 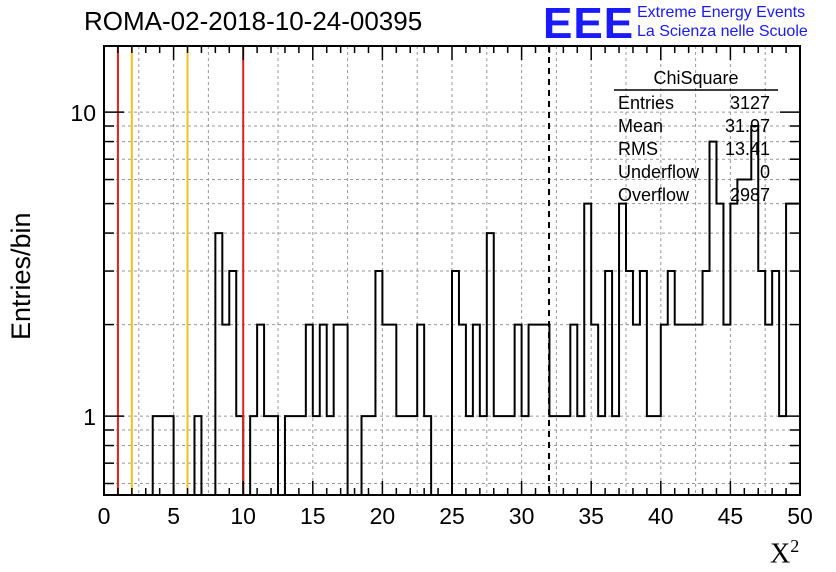 I want to click on stats-value-overflow: 2987, so click(x=749, y=195).